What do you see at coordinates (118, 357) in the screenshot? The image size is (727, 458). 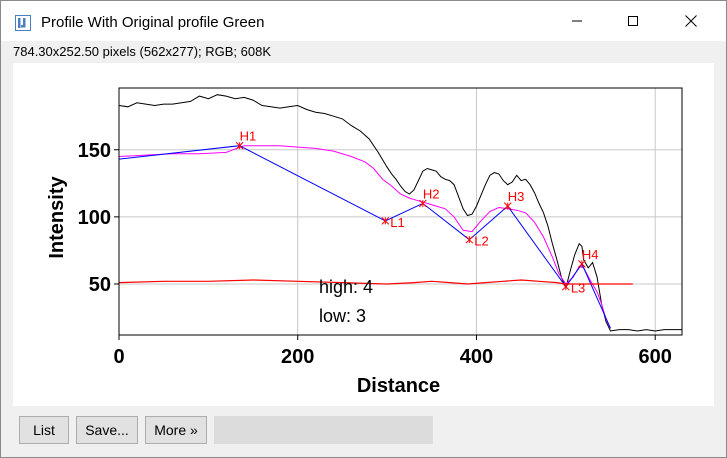 I see `x-tick-label: 0` at bounding box center [118, 357].